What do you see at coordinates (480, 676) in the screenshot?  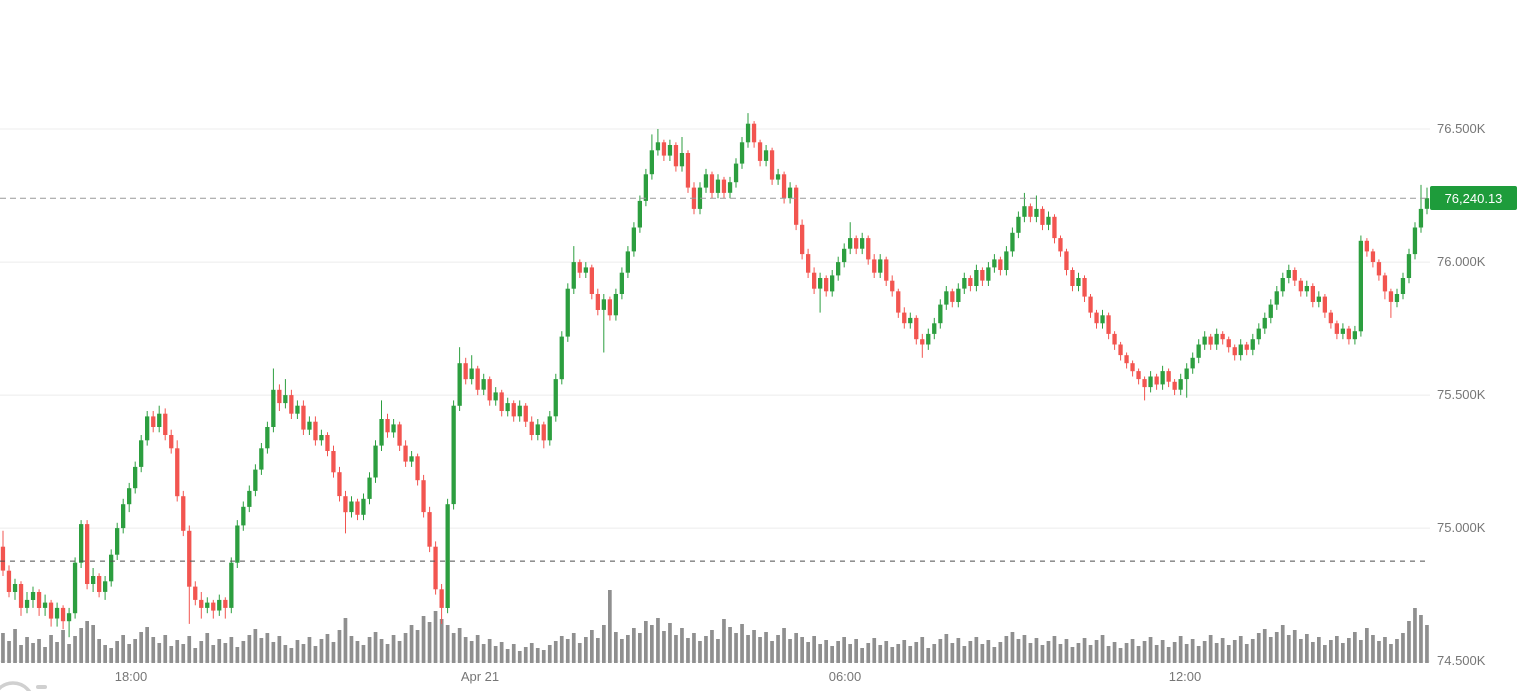 I see `time-tick-label: Apr 21` at bounding box center [480, 676].